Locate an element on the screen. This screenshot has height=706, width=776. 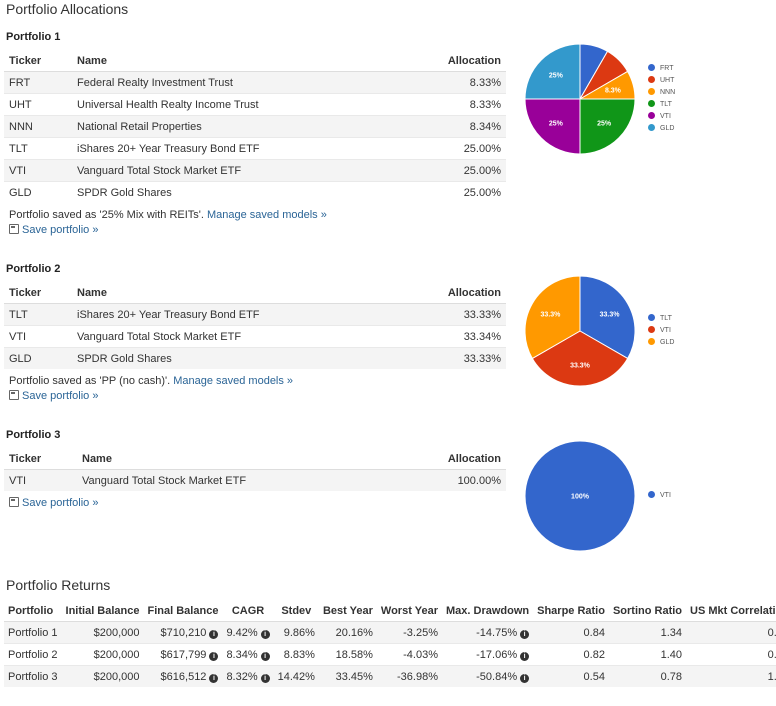
allocation-cell: 100.00% is located at coordinates (448, 480).